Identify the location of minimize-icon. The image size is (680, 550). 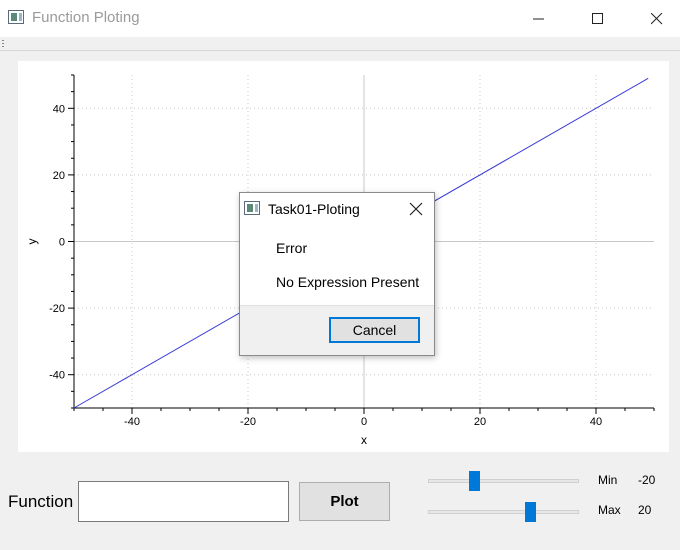
(538, 18).